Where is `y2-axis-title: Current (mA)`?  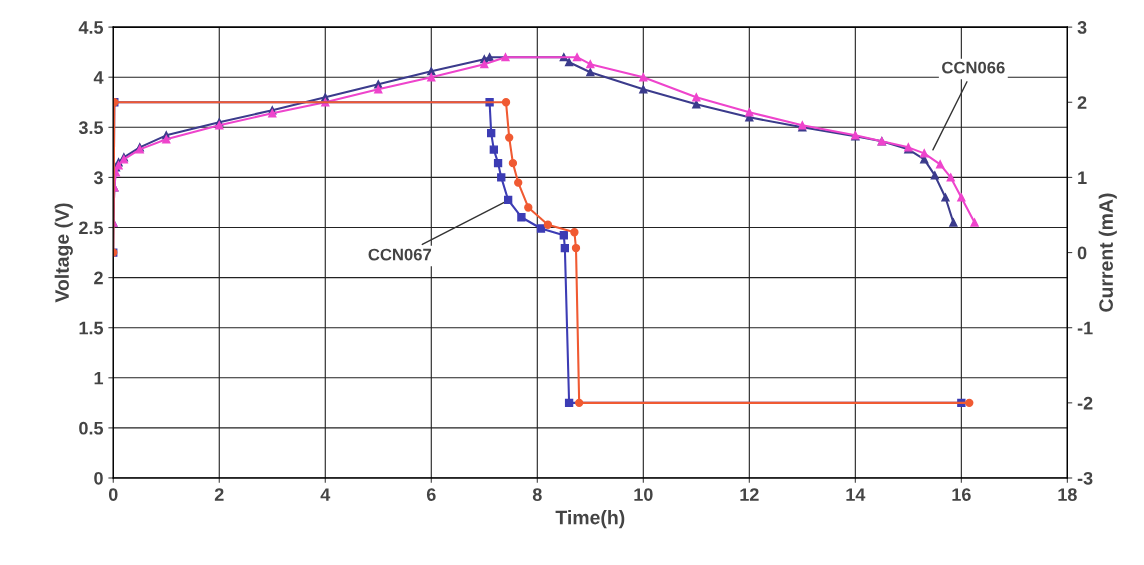
y2-axis-title: Current (mA) is located at coordinates (1107, 252).